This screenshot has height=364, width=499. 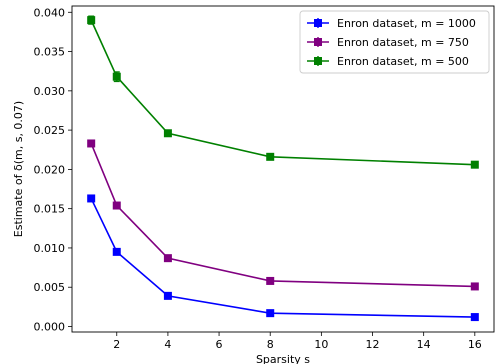 I want to click on y-tick-label: 0.030, so click(x=50, y=91).